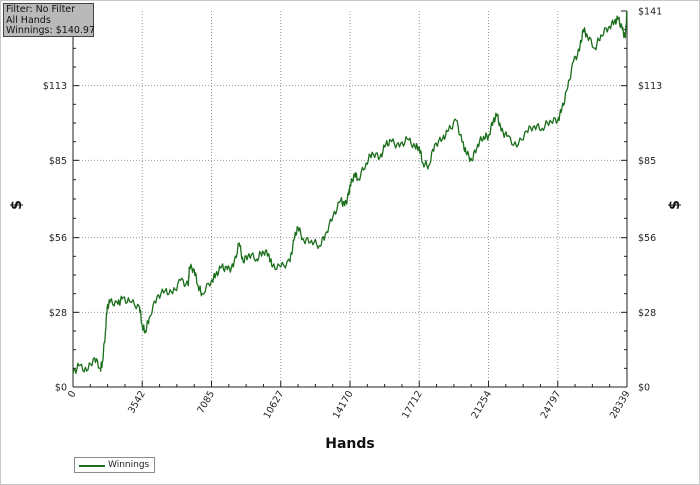 This screenshot has width=700, height=485. I want to click on x-tick-label: 17712, so click(412, 405).